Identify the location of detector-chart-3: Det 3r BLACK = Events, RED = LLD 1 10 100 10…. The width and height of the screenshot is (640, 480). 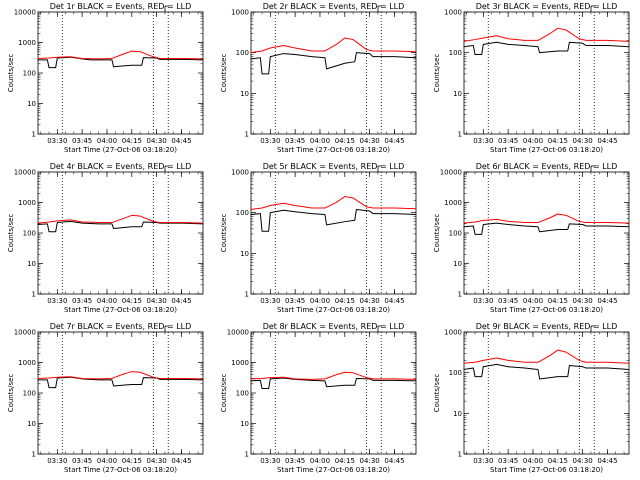
(531, 78).